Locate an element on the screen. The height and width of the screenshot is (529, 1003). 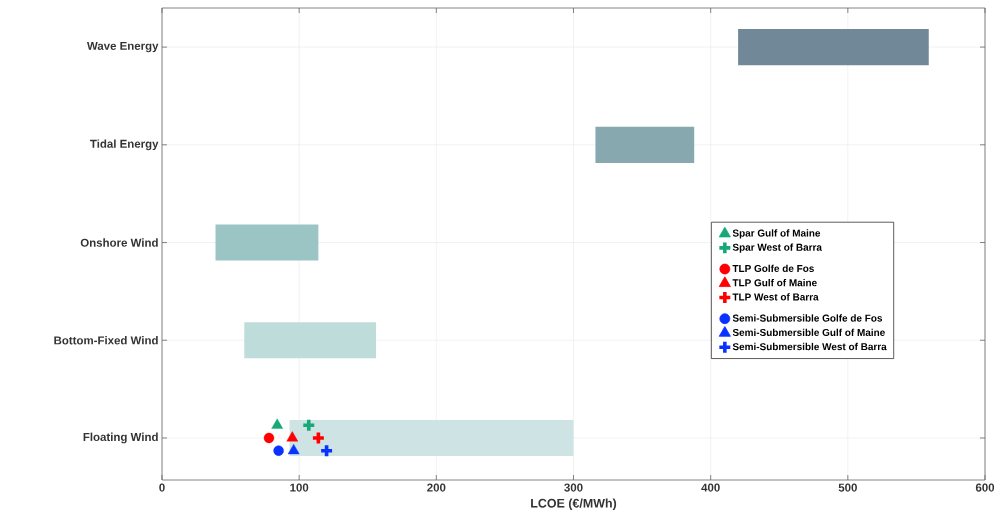
x-tick-label: 400 is located at coordinates (710, 487).